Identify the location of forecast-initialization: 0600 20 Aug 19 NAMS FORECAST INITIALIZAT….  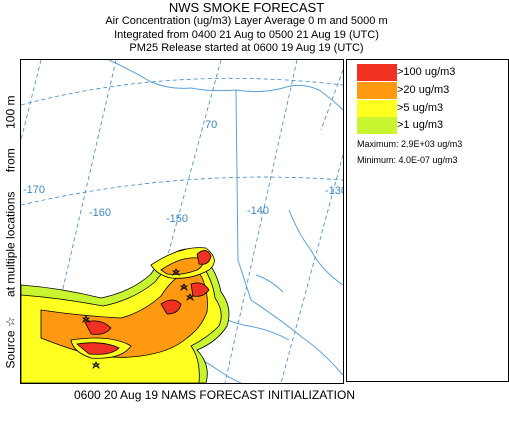
(214, 395).